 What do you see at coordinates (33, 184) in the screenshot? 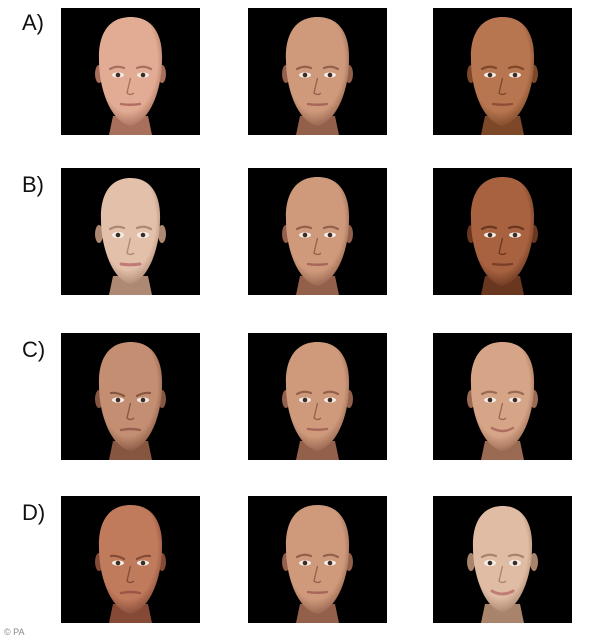
I see `row-label-b: B)` at bounding box center [33, 184].